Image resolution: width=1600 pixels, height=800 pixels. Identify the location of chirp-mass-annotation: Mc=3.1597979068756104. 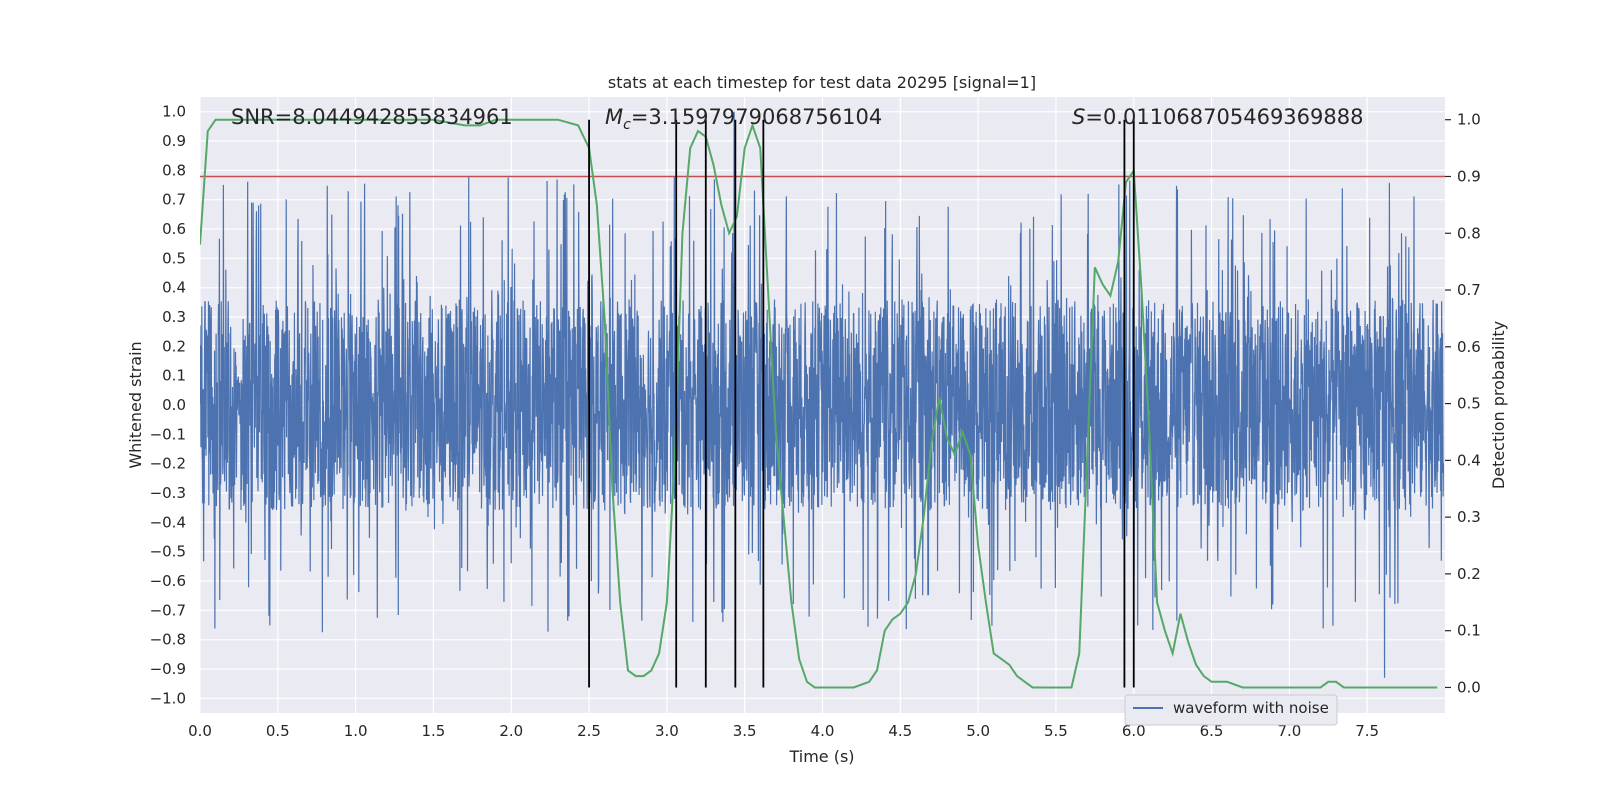
(743, 119).